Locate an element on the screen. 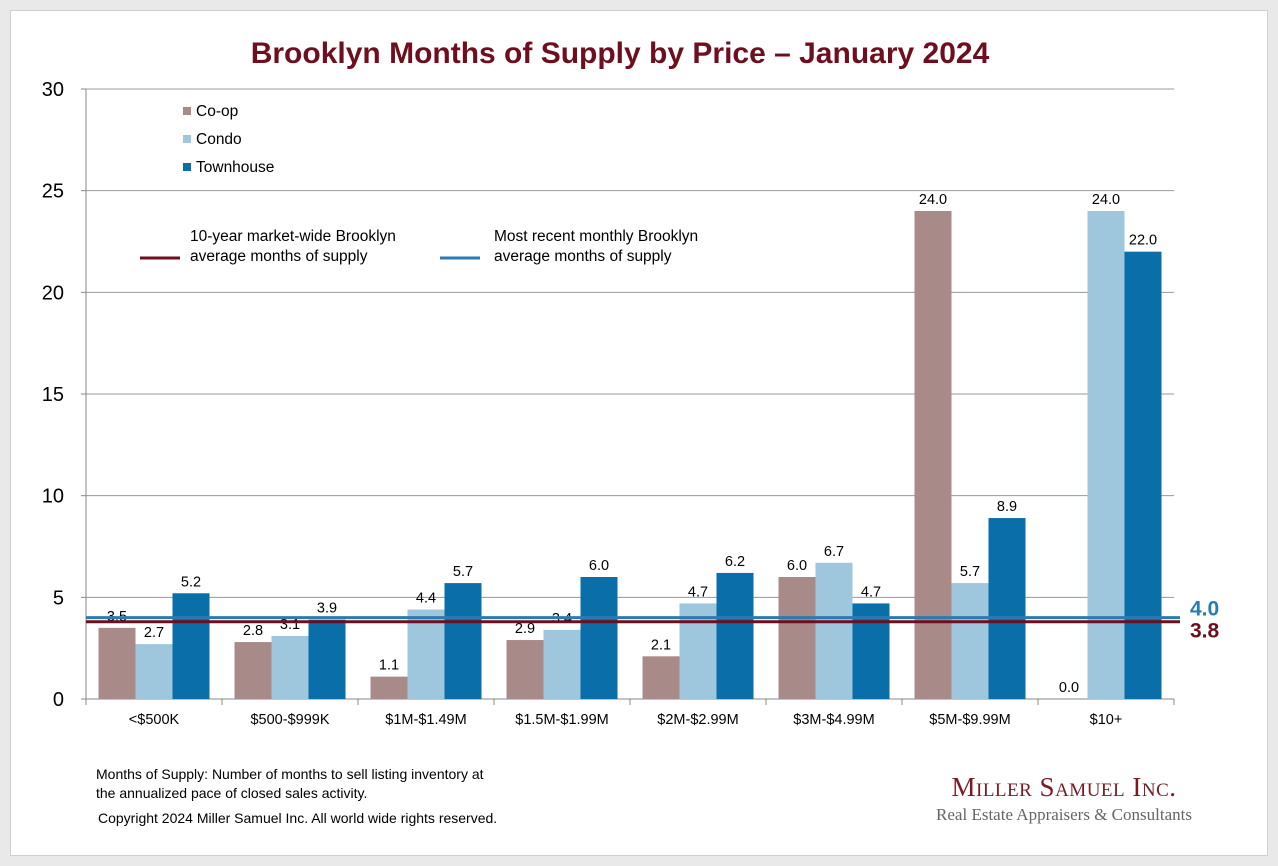 This screenshot has height=866, width=1278. y-tick-label: 30 is located at coordinates (53, 90).